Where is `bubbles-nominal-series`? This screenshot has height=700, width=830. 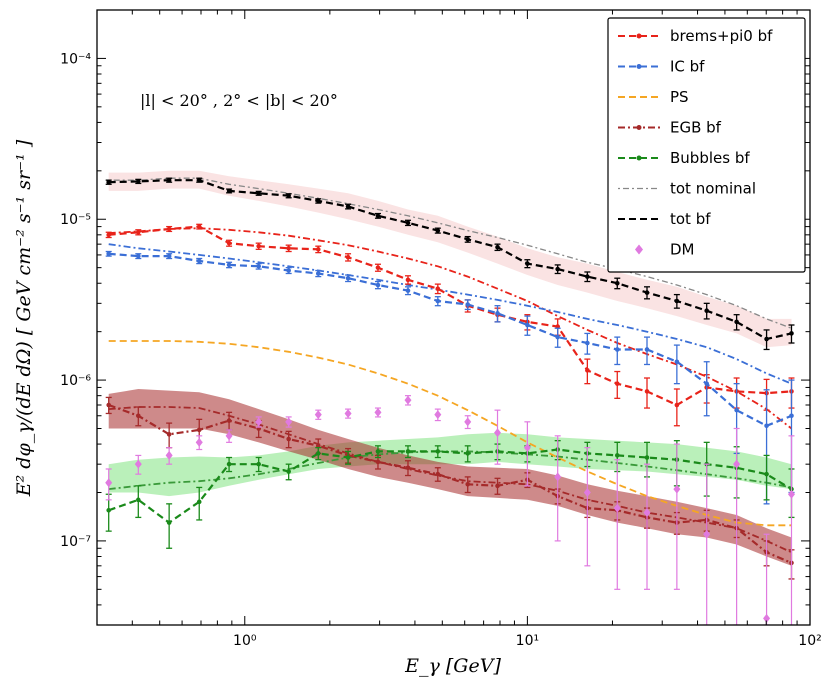
bubbles-nominal-series is located at coordinates (450, 470).